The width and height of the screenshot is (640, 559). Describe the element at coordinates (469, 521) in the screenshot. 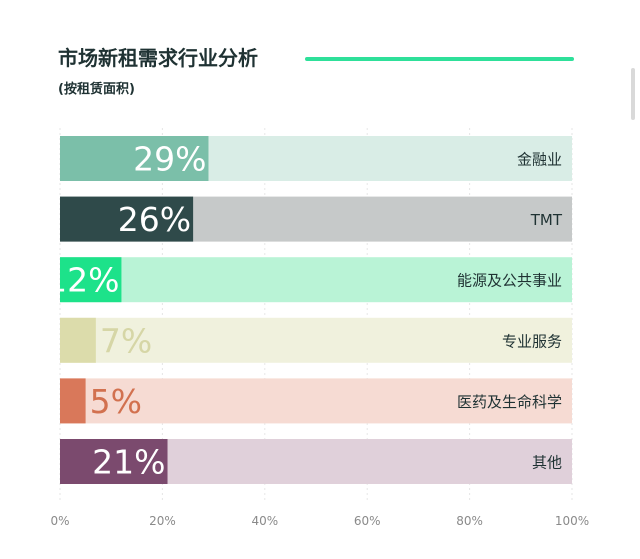

I see `x-tick-label: 80%` at that location.